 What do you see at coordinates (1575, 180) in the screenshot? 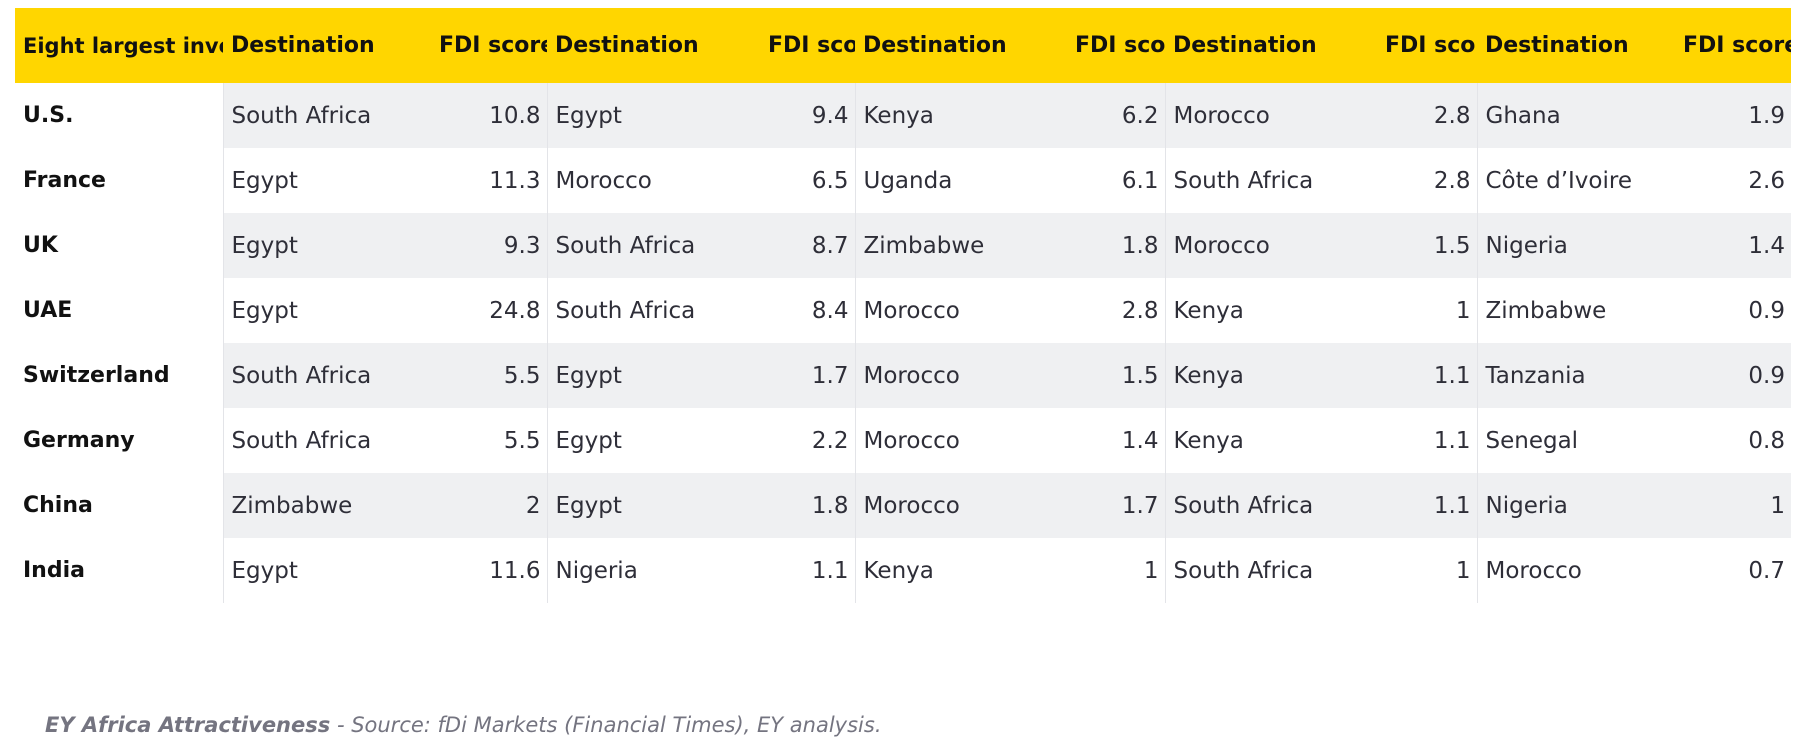
I see `destination-cell: Côte d’Ivoire` at bounding box center [1575, 180].